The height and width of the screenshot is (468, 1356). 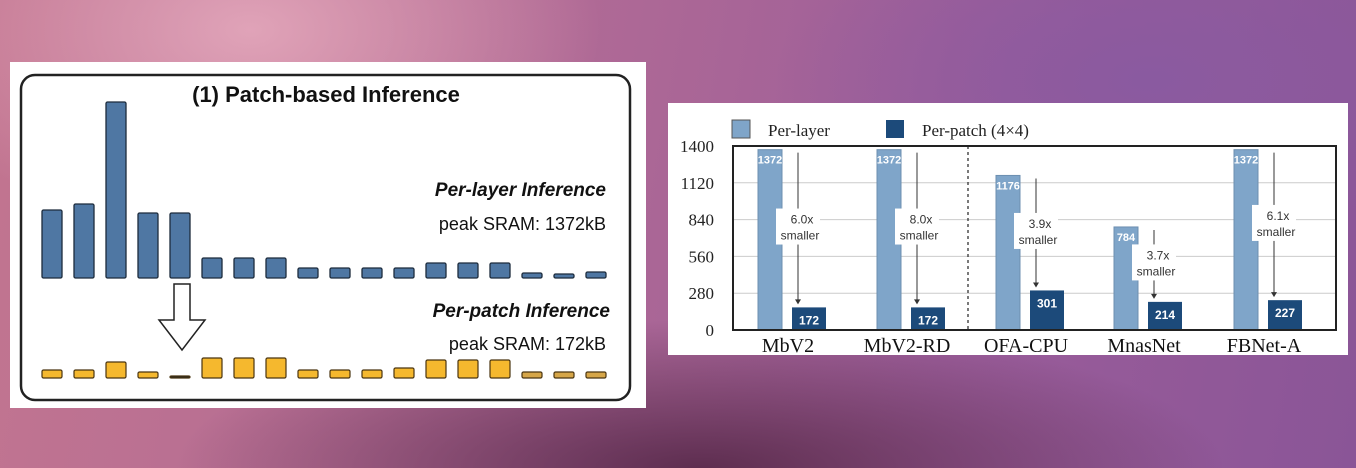 What do you see at coordinates (521, 190) in the screenshot?
I see `per-layer-label: Per-layer Inference` at bounding box center [521, 190].